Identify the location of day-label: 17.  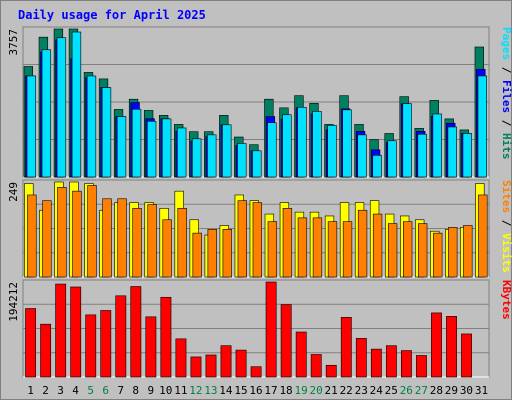
(270, 390).